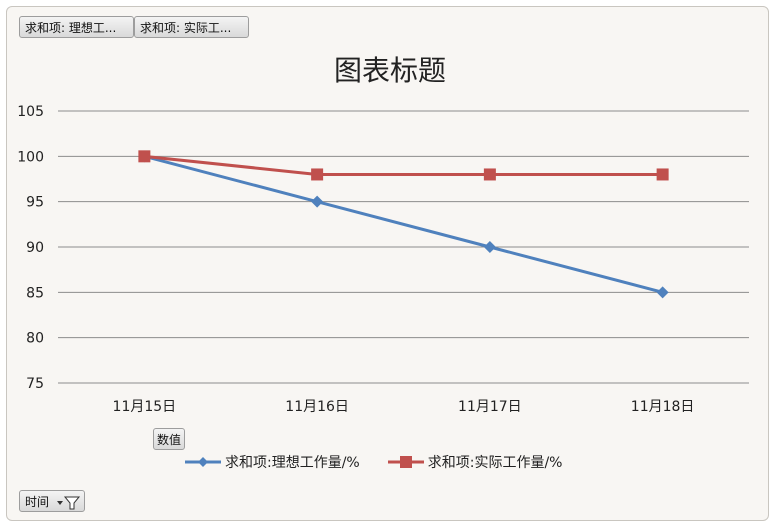  I want to click on y-tick-label: 100, so click(30, 157).